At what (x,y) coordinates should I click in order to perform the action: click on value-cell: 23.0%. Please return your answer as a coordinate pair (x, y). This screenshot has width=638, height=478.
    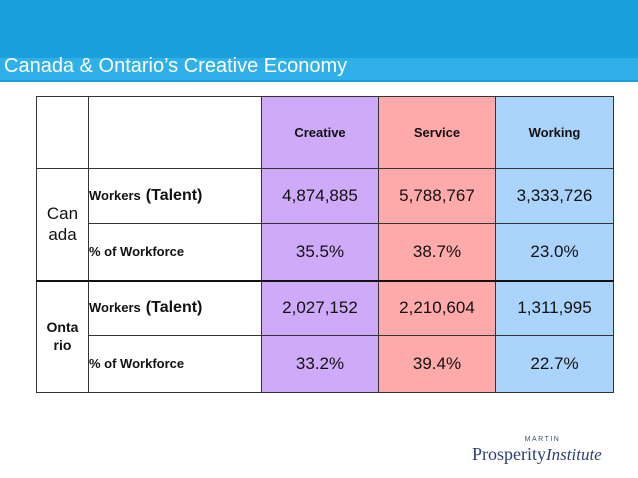
    Looking at the image, I should click on (554, 252).